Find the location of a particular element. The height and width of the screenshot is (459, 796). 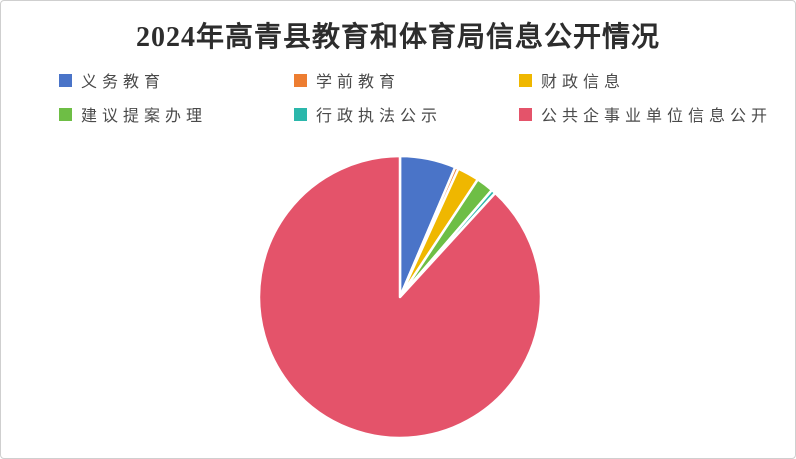

legend-label: 学前教育 is located at coordinates (358, 82).